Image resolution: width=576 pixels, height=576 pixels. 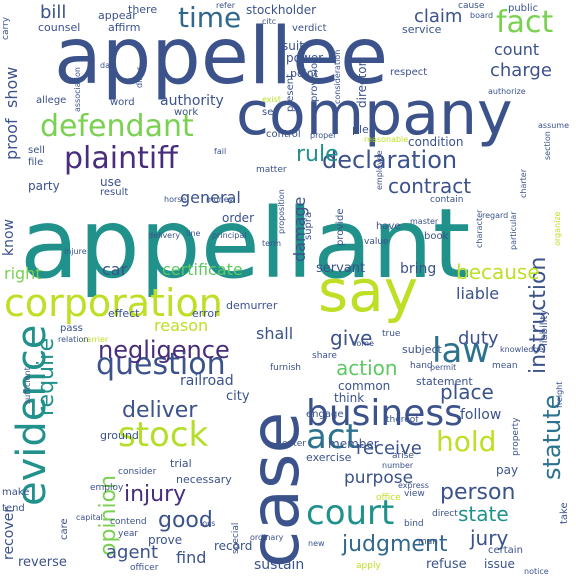 I want to click on word-order: order, so click(x=238, y=218).